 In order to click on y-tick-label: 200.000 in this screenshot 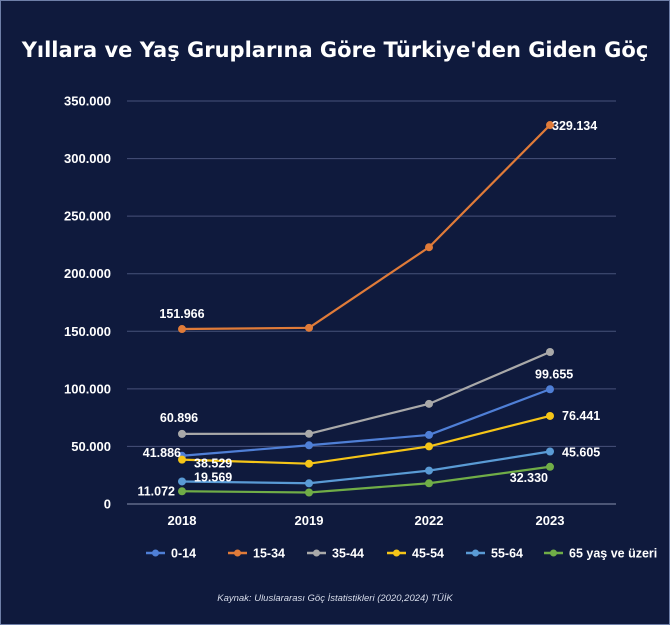, I will do `click(87, 273)`.